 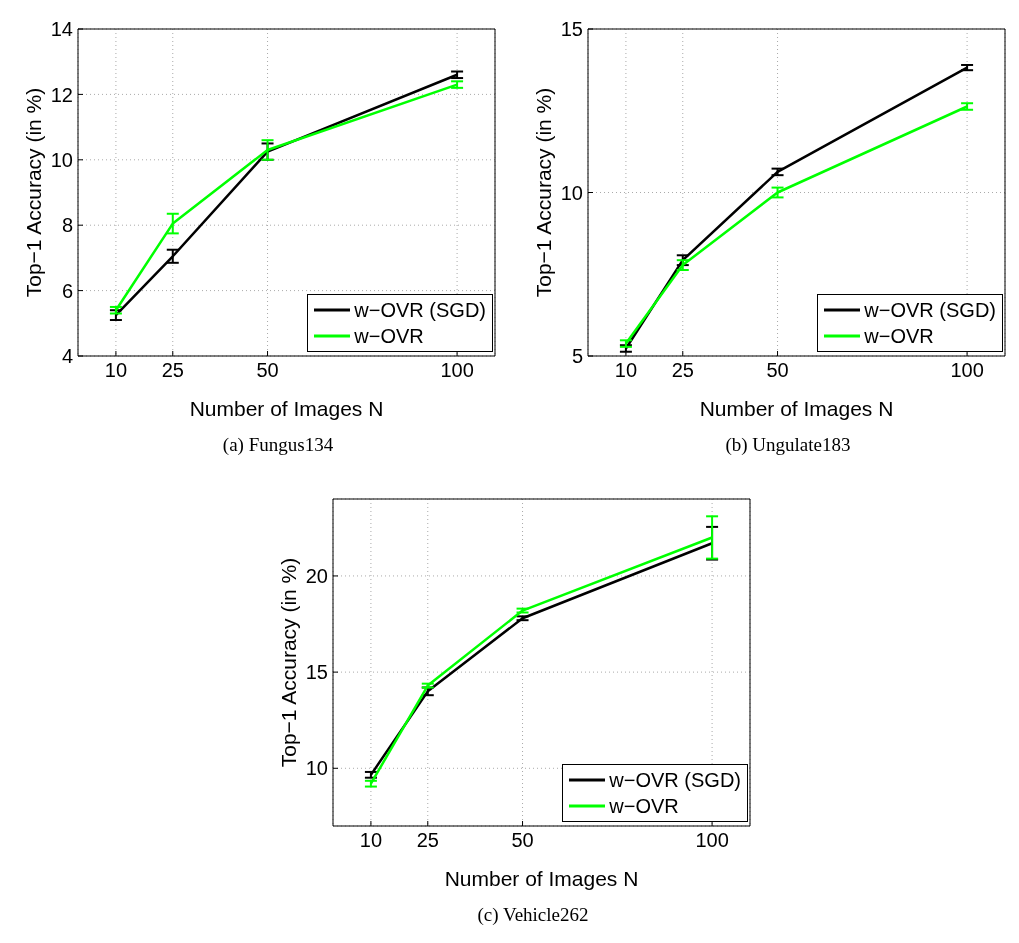 What do you see at coordinates (61, 29) in the screenshot?
I see `y-tick-label: 14` at bounding box center [61, 29].